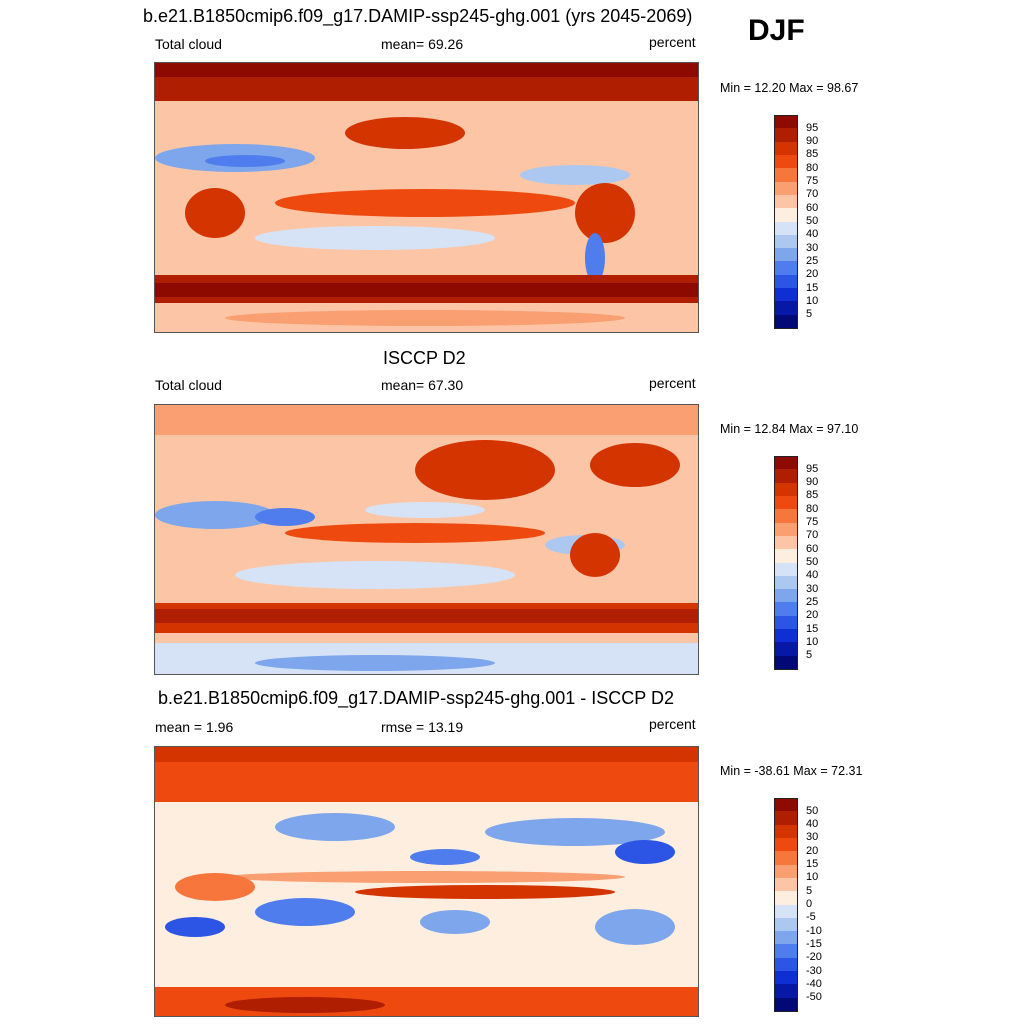 This screenshot has width=1024, height=1024. Describe the element at coordinates (812, 601) in the screenshot. I see `colorbar-tick-label: 25` at that location.